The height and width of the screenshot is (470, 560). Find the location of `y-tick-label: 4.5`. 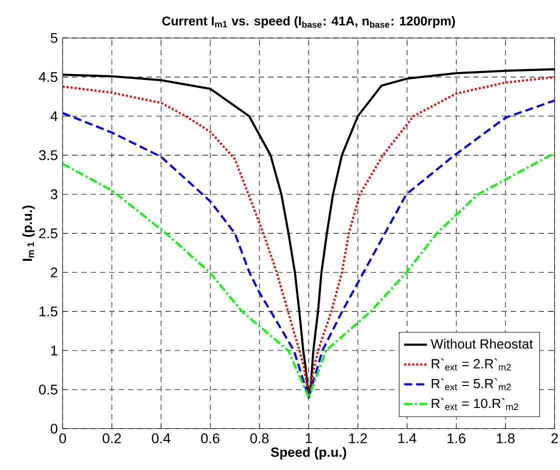

y-tick-label: 4.5 is located at coordinates (48, 77).